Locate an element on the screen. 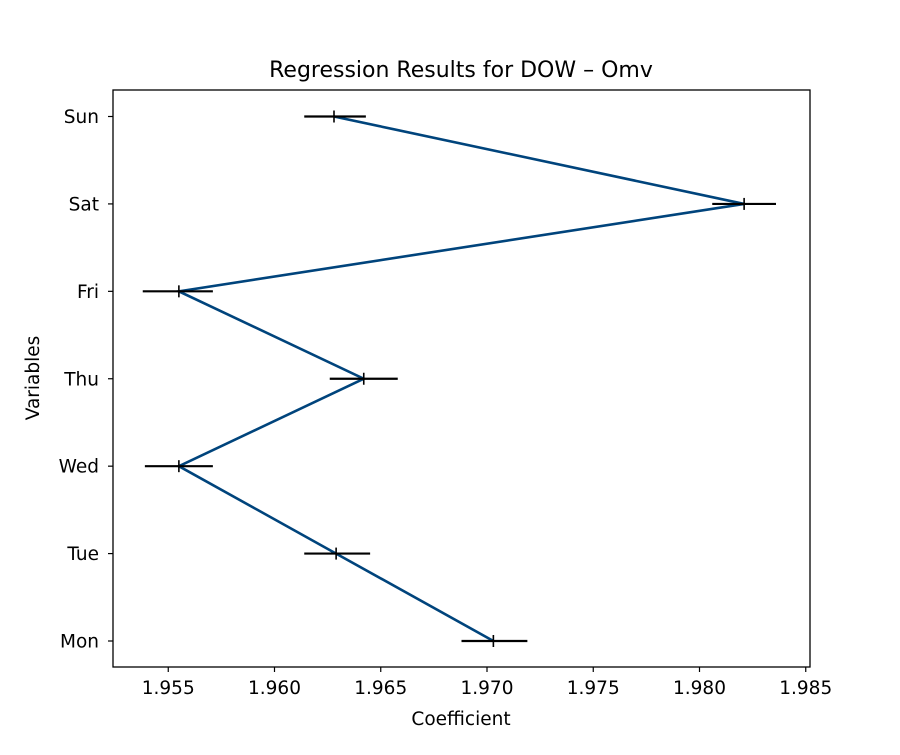 The image size is (900, 755). y-tick-label: Thu is located at coordinates (81, 379).